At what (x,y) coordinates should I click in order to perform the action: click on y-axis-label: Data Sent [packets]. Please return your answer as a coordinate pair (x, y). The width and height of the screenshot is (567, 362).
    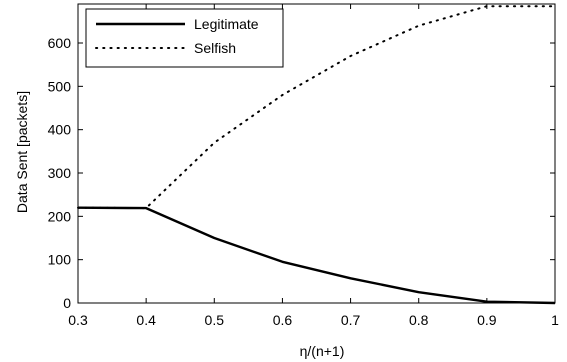
    Looking at the image, I should click on (22, 152).